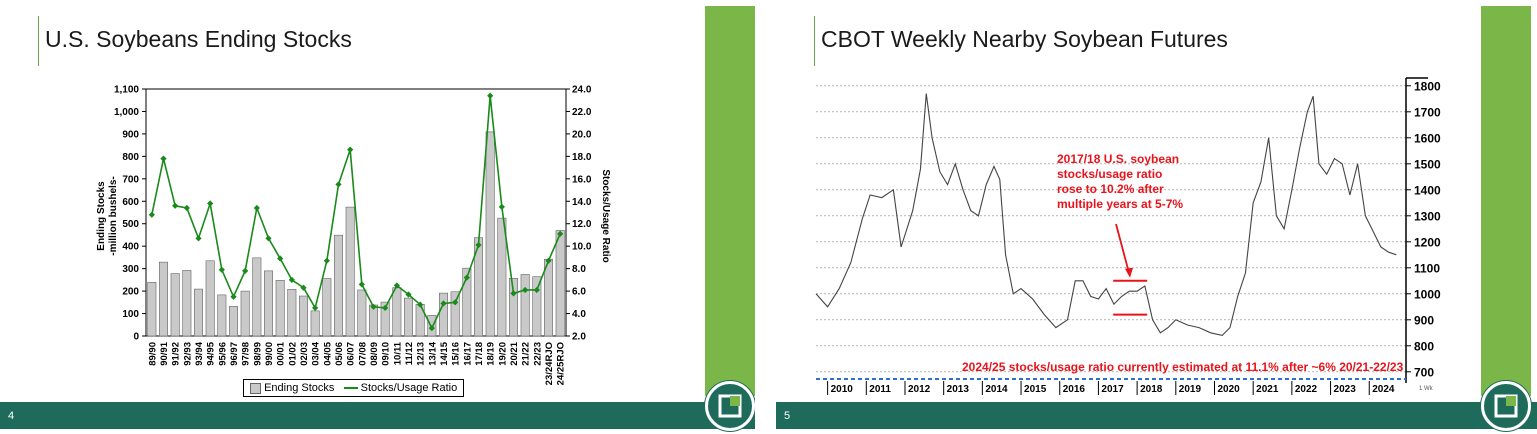  What do you see at coordinates (1427, 242) in the screenshot?
I see `y-tick-label: 1200` at bounding box center [1427, 242].